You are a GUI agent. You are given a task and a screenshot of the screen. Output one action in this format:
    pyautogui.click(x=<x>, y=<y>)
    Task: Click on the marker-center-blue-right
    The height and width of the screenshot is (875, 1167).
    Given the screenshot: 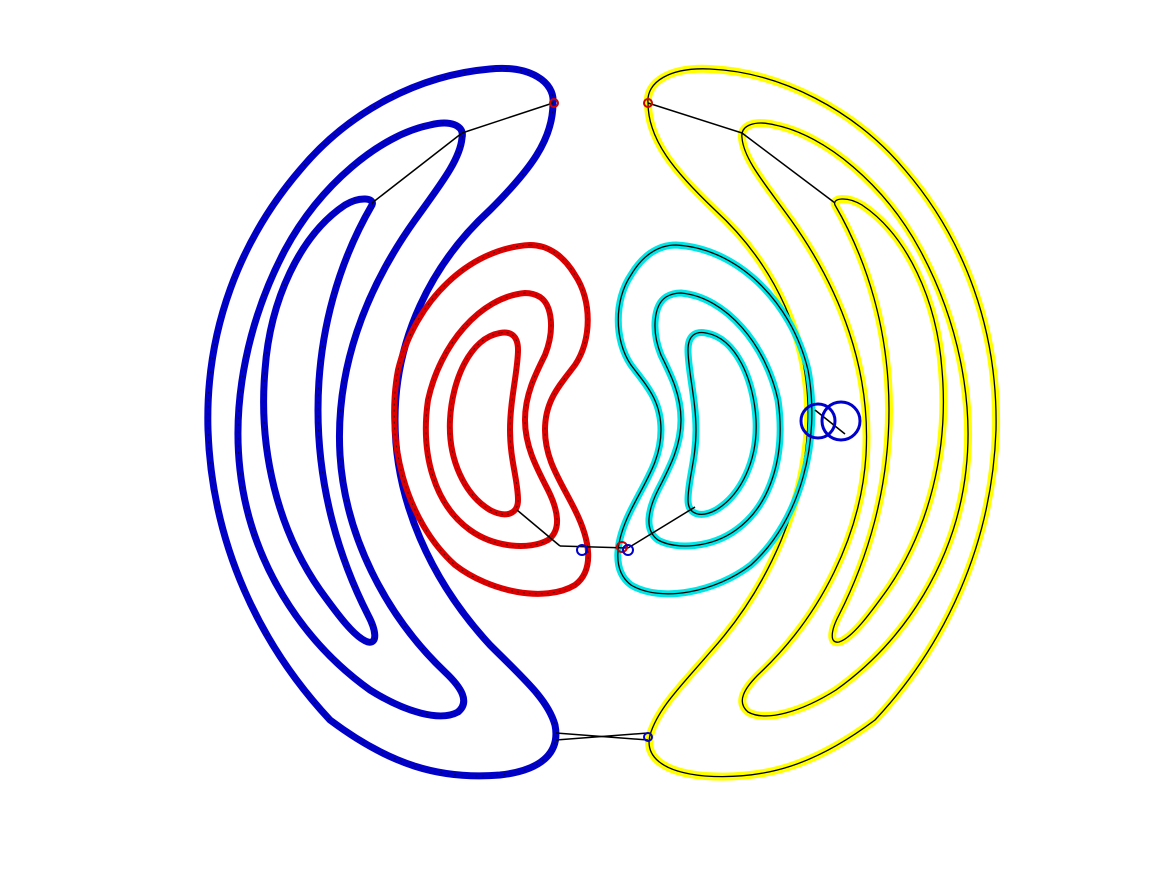 What is the action you would take?
    pyautogui.click(x=628, y=550)
    